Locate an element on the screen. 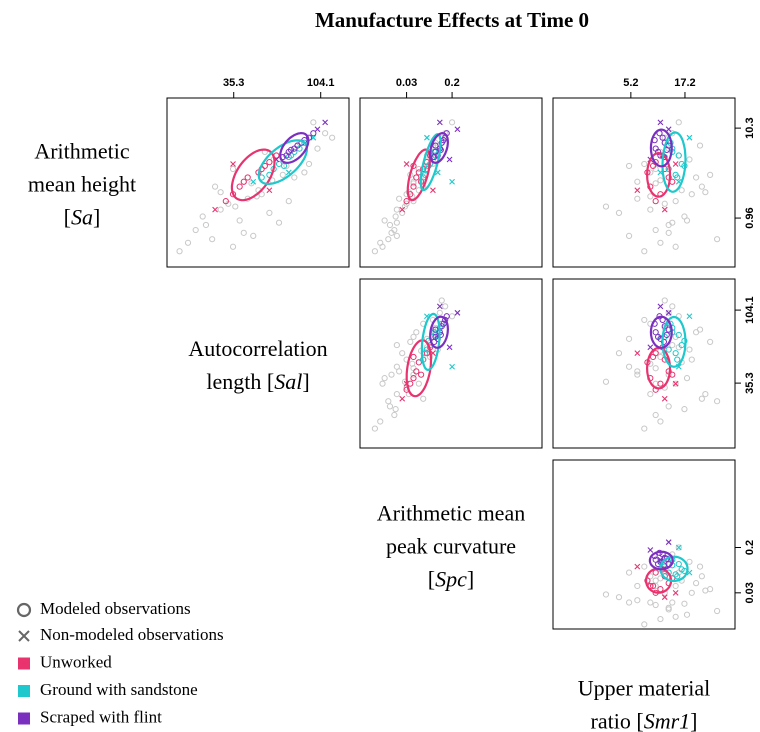 This screenshot has width=760, height=732. y-tick-label: 0.03 is located at coordinates (750, 592).